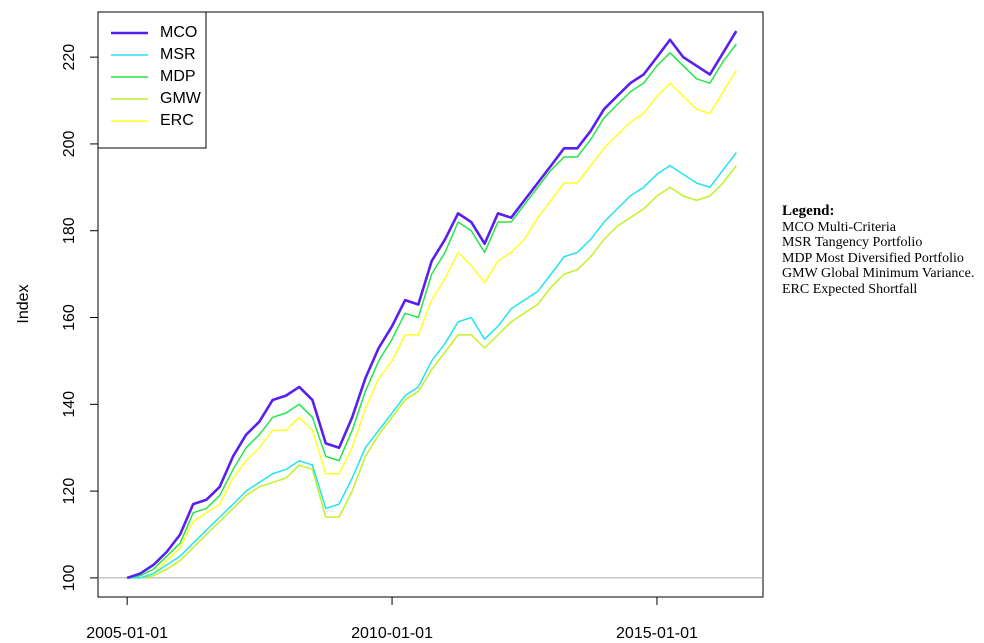  What do you see at coordinates (69, 491) in the screenshot?
I see `y-tick-label: 120` at bounding box center [69, 491].